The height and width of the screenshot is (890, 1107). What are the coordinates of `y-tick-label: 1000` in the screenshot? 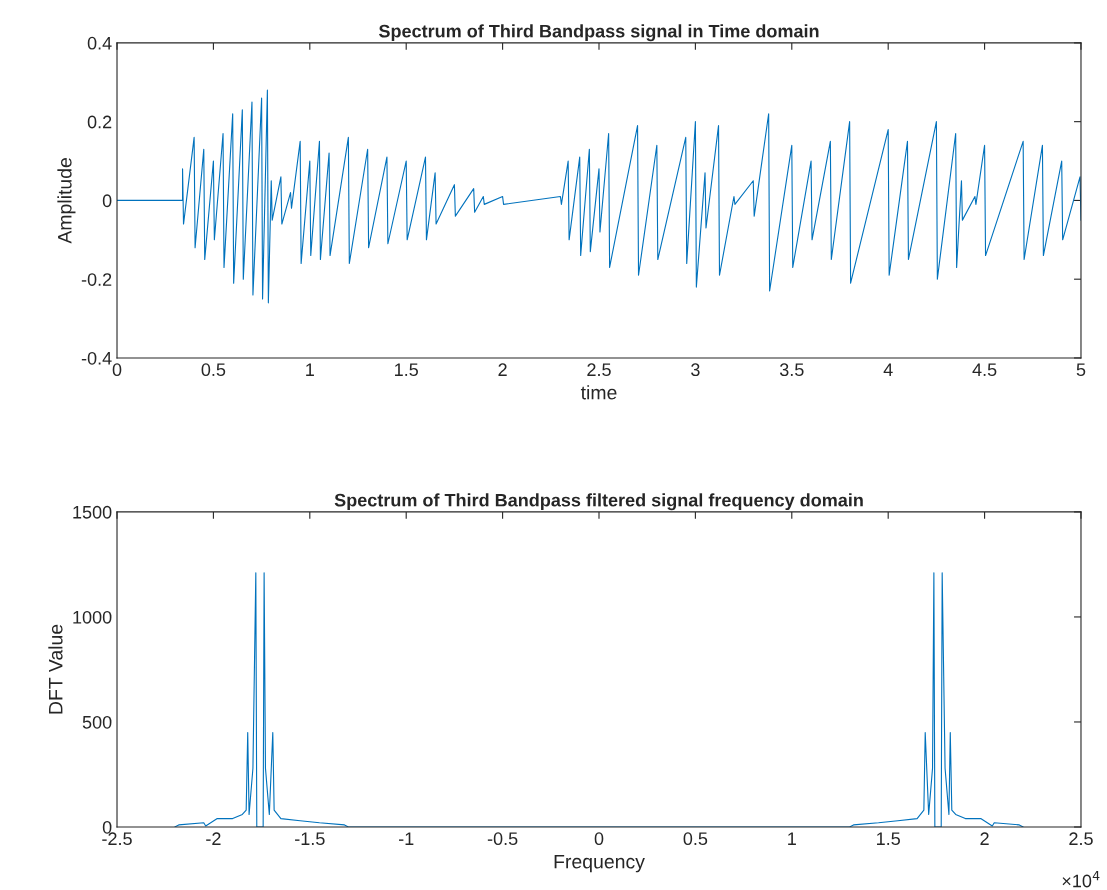 It's located at (92, 617).